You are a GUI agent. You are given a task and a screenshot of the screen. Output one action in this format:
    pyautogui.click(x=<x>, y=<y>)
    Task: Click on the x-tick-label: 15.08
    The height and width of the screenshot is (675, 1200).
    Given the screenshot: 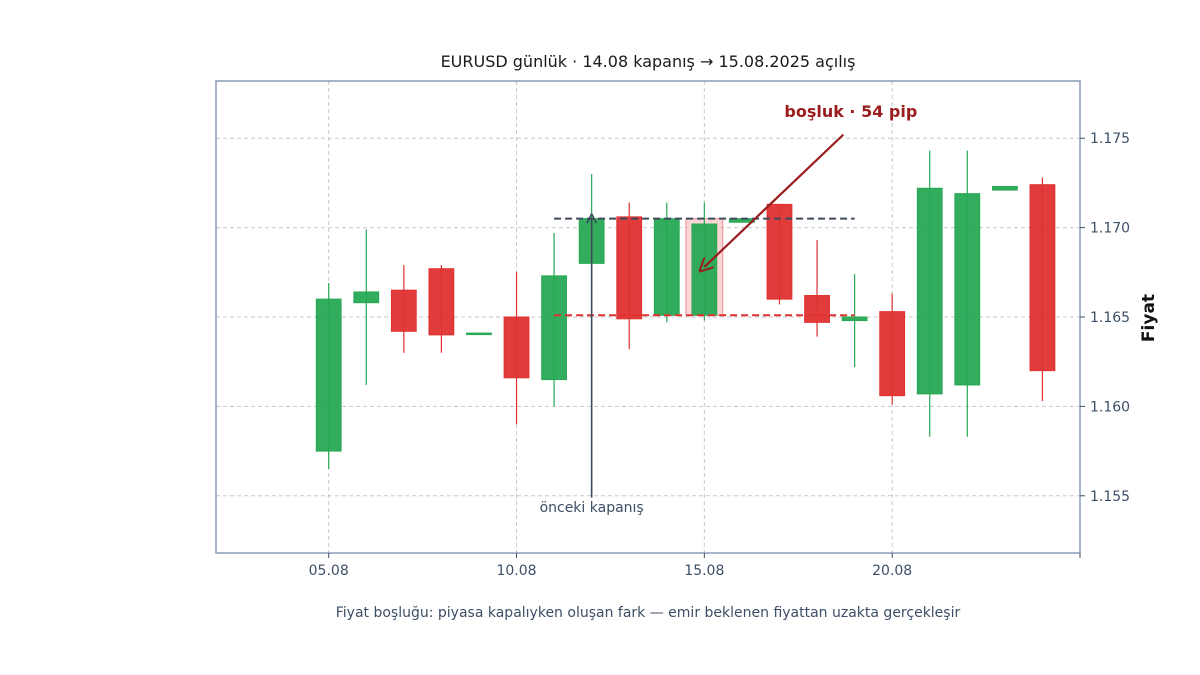 What is the action you would take?
    pyautogui.click(x=704, y=571)
    